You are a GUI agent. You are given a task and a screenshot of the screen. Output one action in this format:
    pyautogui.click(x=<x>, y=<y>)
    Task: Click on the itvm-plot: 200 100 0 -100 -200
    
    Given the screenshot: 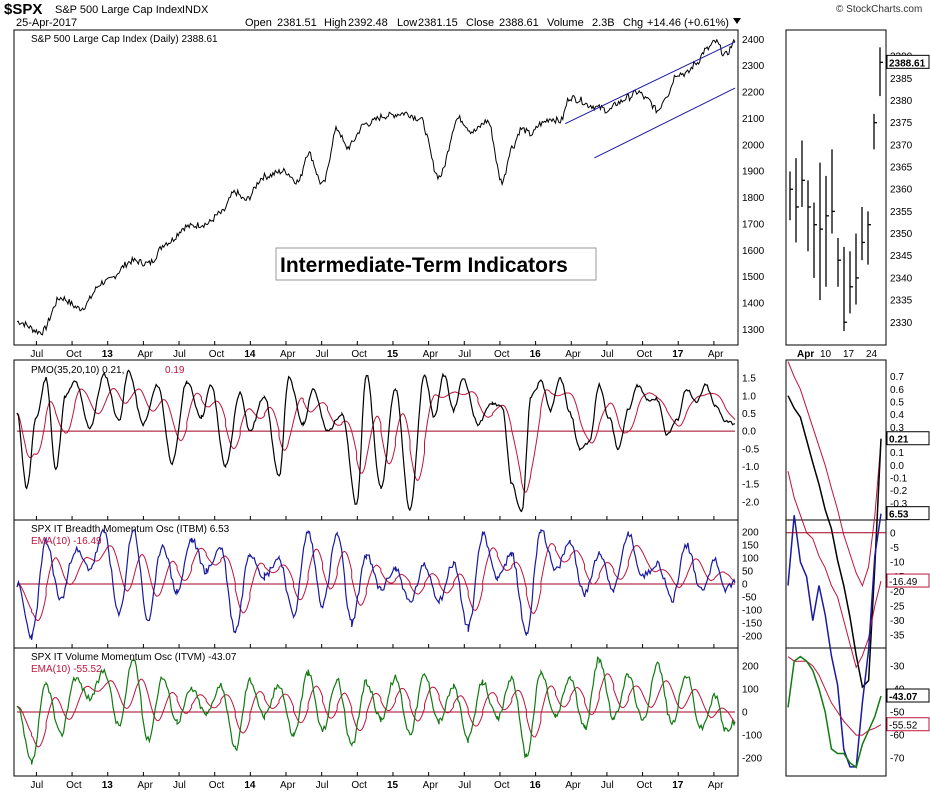 What is the action you would take?
    pyautogui.click(x=389, y=710)
    